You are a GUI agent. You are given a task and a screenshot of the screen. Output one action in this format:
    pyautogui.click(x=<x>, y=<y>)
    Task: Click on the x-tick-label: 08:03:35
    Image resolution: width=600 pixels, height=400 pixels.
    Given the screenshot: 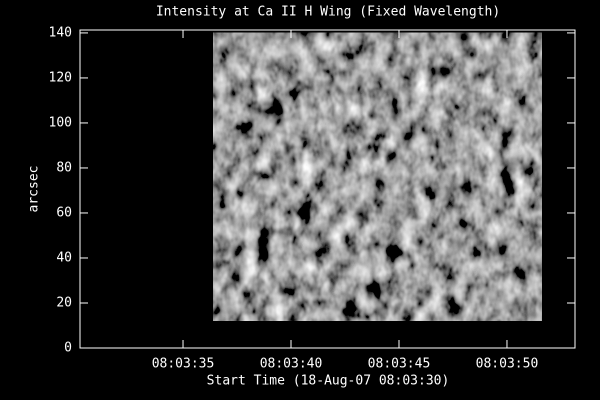 What is the action you would take?
    pyautogui.click(x=183, y=364)
    